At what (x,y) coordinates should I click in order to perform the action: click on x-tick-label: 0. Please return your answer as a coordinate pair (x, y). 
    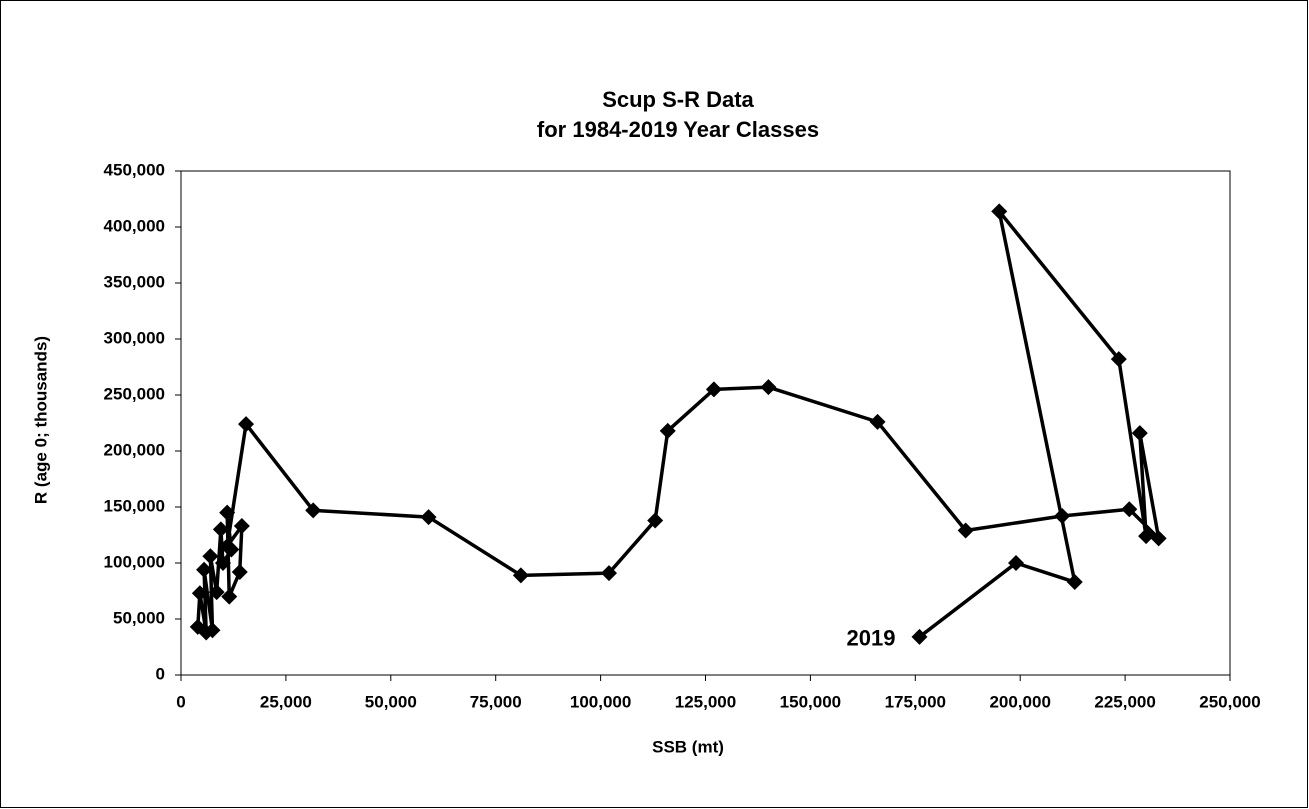
    Looking at the image, I should click on (180, 701).